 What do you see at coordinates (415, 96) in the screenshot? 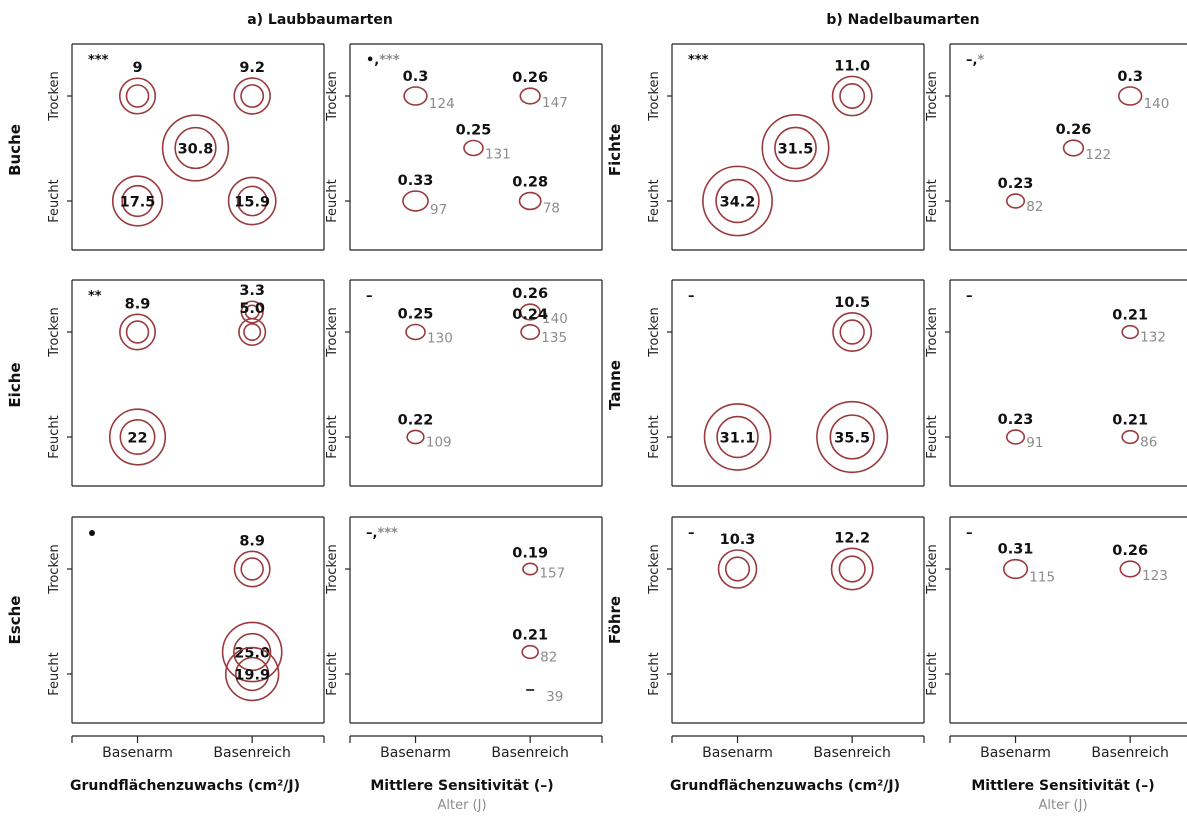
I see `buche-sensitivity-point-0-ellipse` at bounding box center [415, 96].